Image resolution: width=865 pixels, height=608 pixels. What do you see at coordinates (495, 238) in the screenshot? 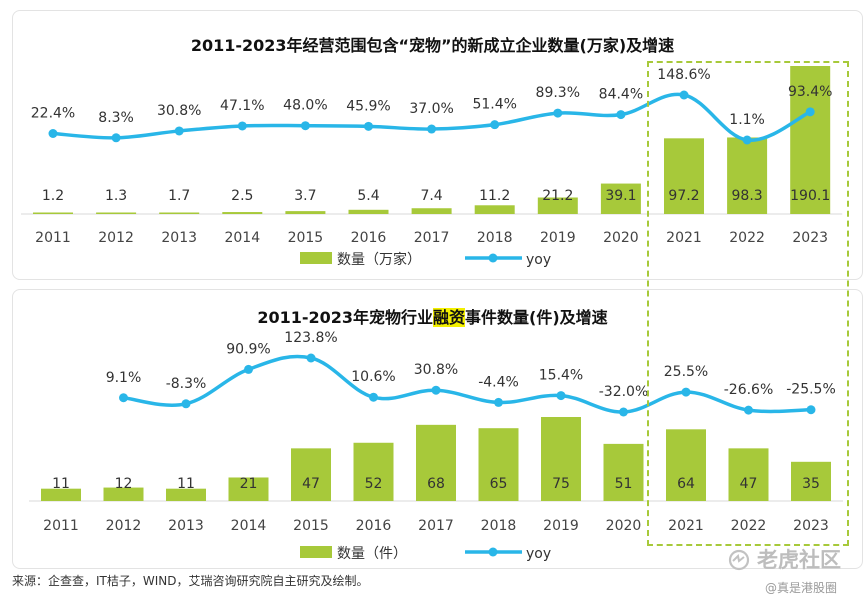
I see `x-tick-label: 2018` at bounding box center [495, 238].